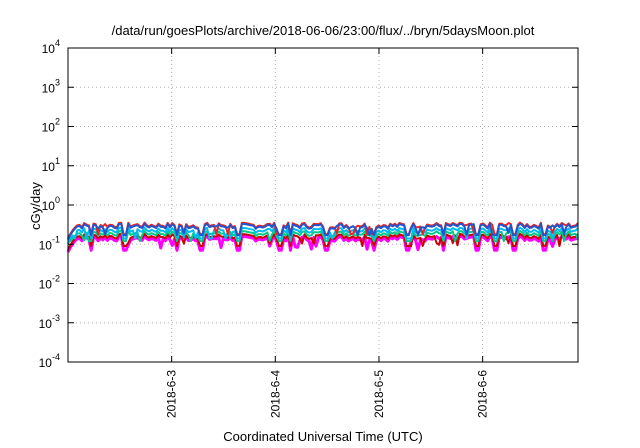  Describe the element at coordinates (379, 394) in the screenshot. I see `x-tick-label: 2018-6-5` at that location.